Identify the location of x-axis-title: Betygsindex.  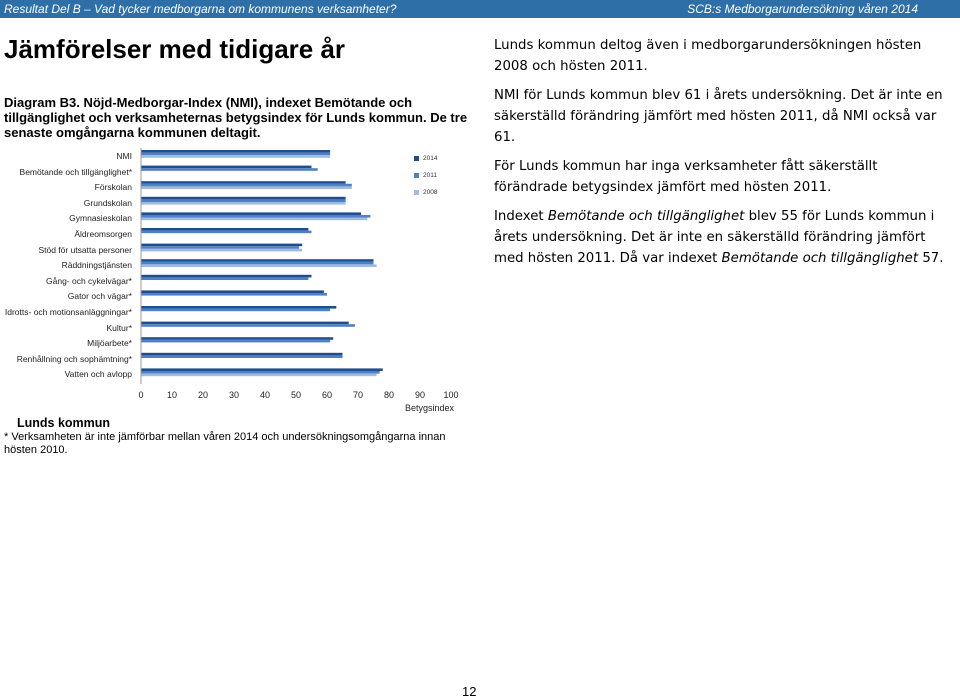
(430, 408).